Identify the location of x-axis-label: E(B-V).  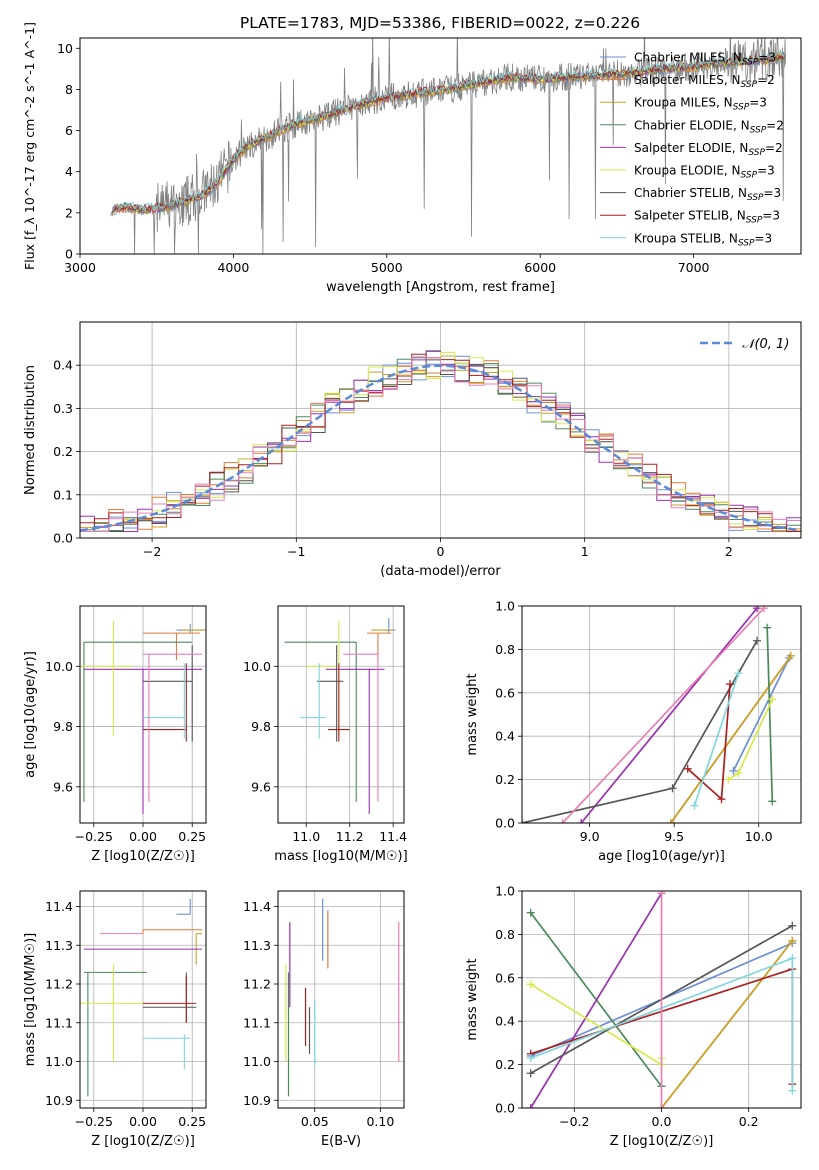
(341, 1141).